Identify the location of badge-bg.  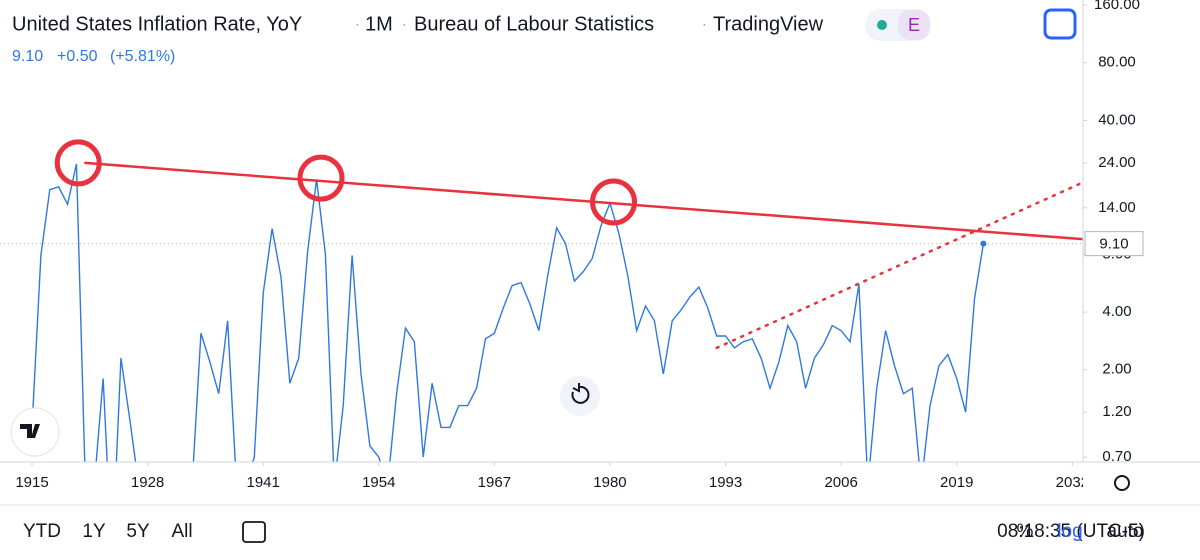
(914, 25).